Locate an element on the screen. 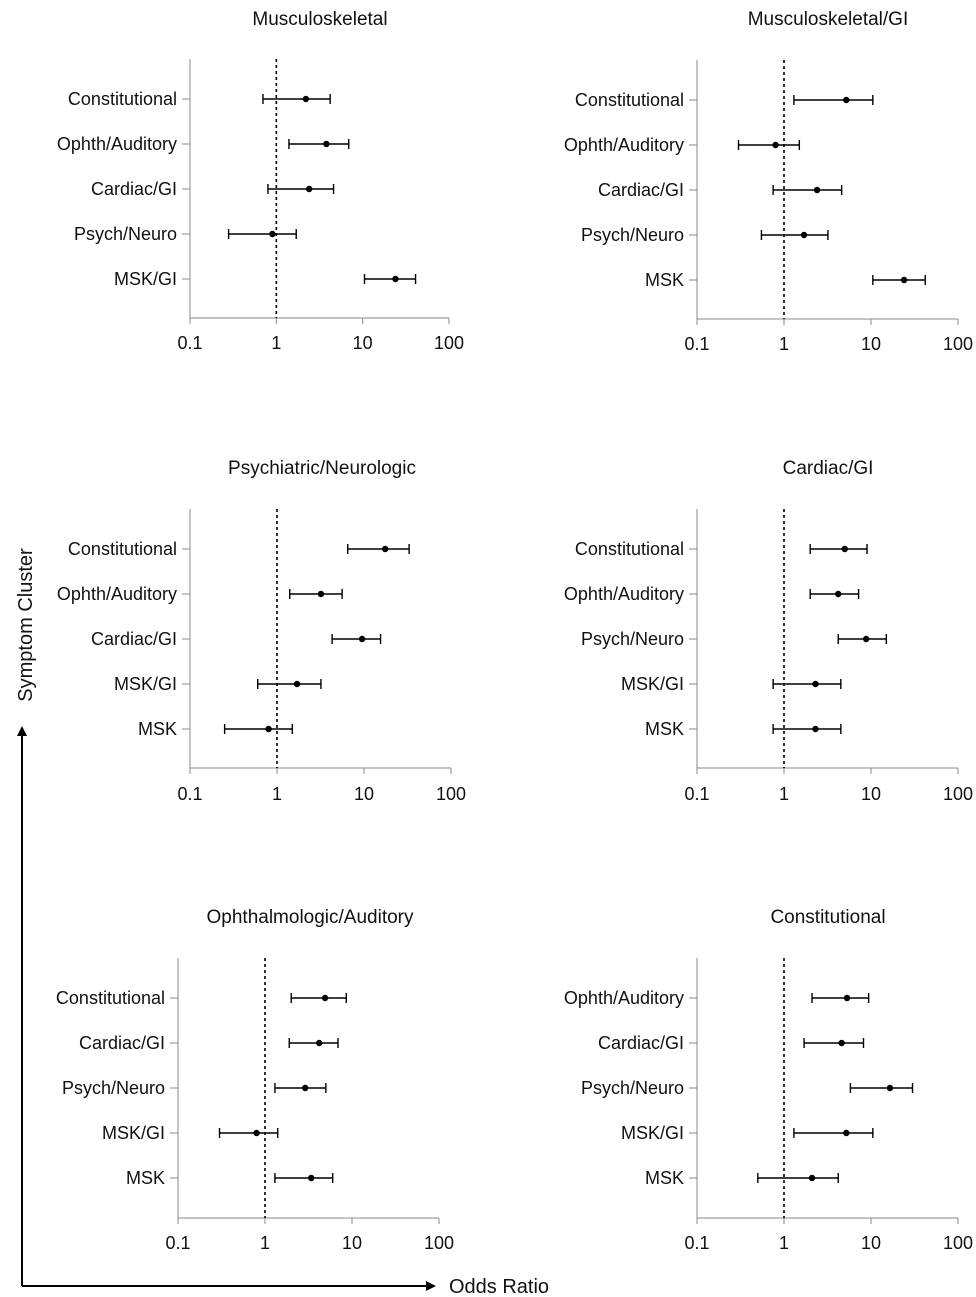  y-axis-label: Symptom Cluster is located at coordinates (26, 625).